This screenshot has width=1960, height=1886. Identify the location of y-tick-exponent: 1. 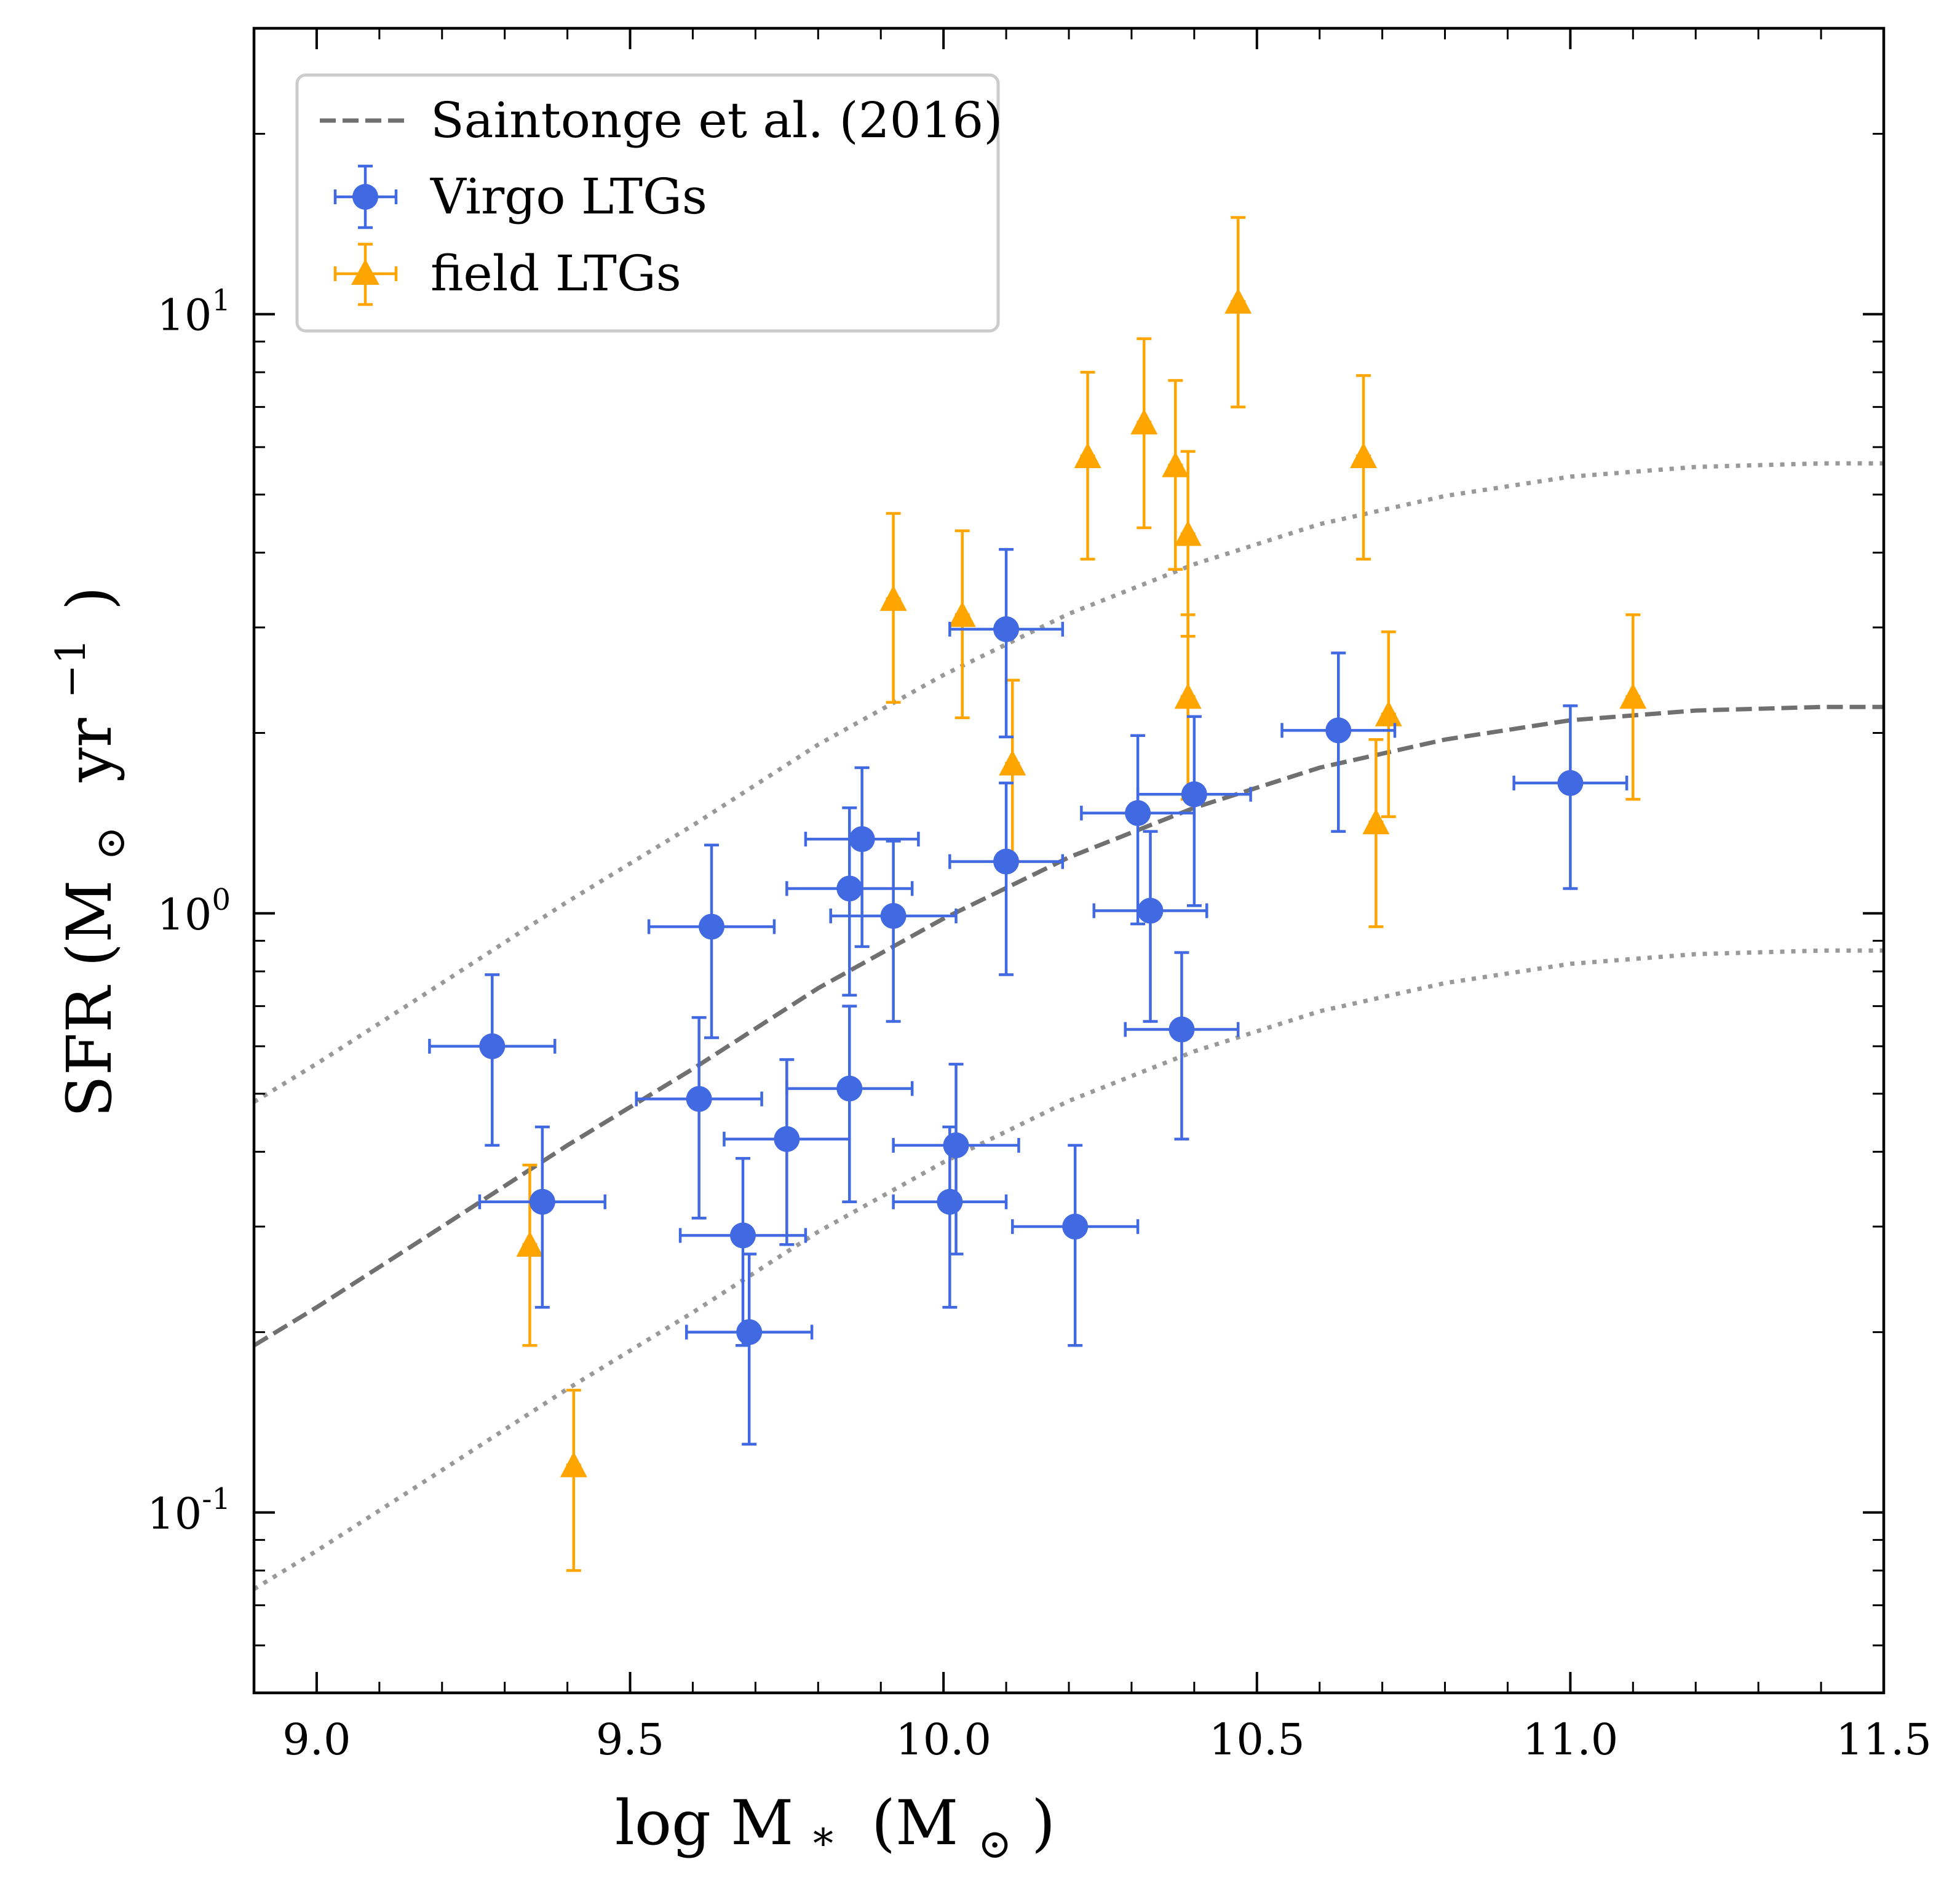
(222, 301).